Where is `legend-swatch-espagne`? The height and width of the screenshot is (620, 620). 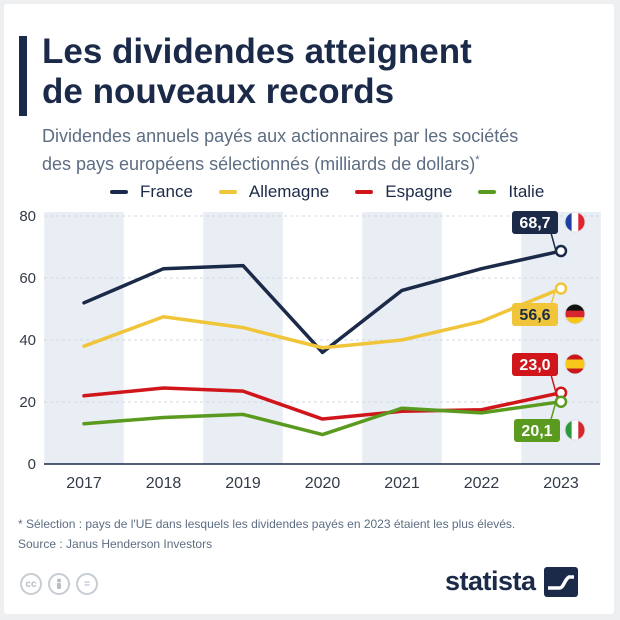
legend-swatch-espagne is located at coordinates (364, 192).